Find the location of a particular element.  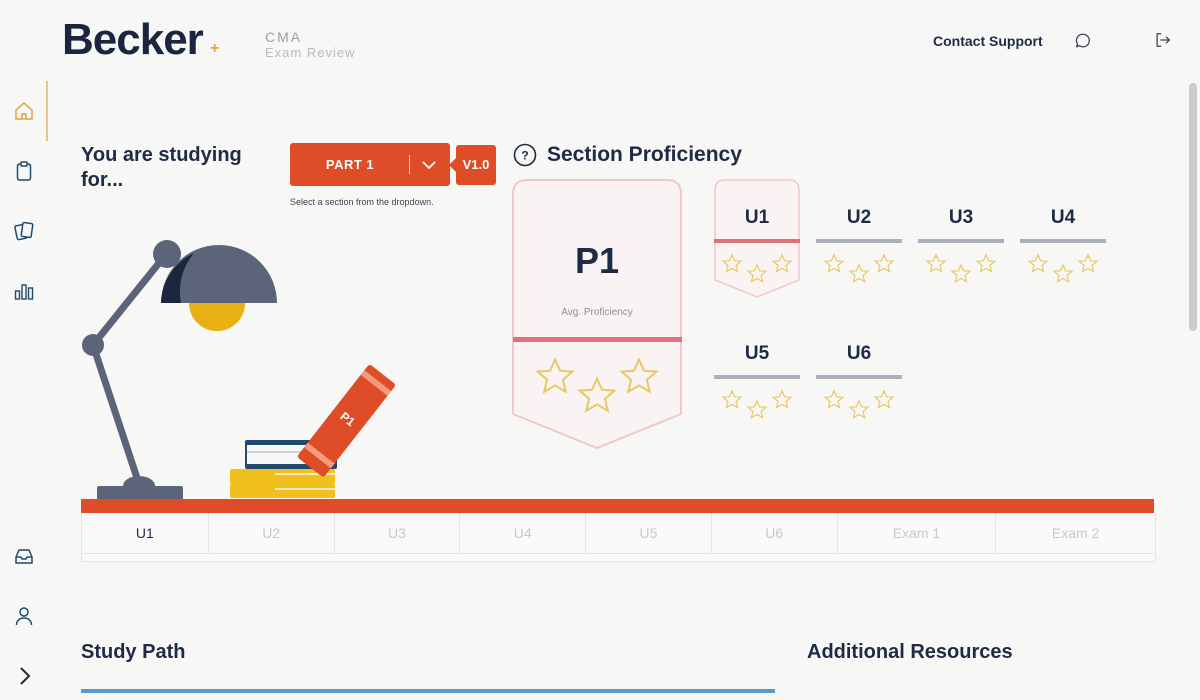

section-tabs: U1 U2 U3 U4 U5 U6 Exam 1 Exam 2 is located at coordinates (618, 537).